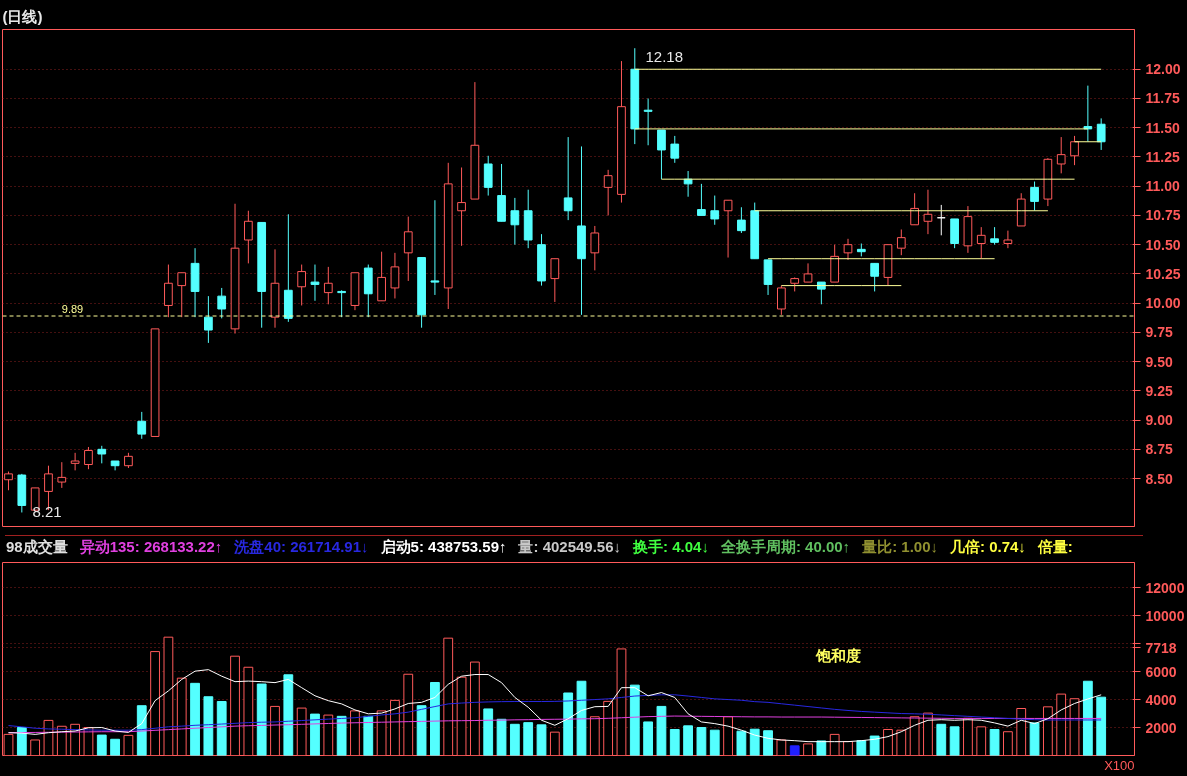 This screenshot has width=1187, height=776. What do you see at coordinates (1159, 449) in the screenshot?
I see `y-tick-label: 8.75` at bounding box center [1159, 449].